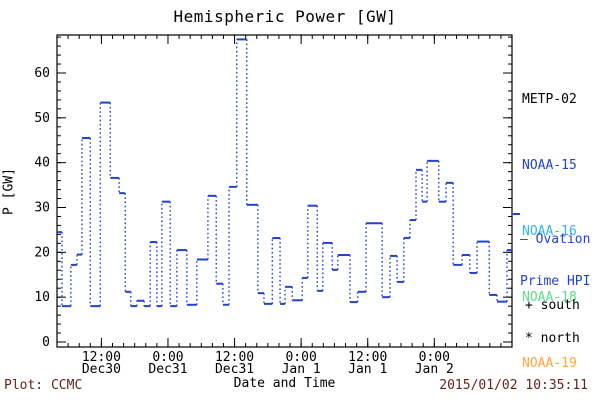 This screenshot has height=400, width=600. I want to click on ovation-legend-line2: Prime HPI, so click(555, 281).